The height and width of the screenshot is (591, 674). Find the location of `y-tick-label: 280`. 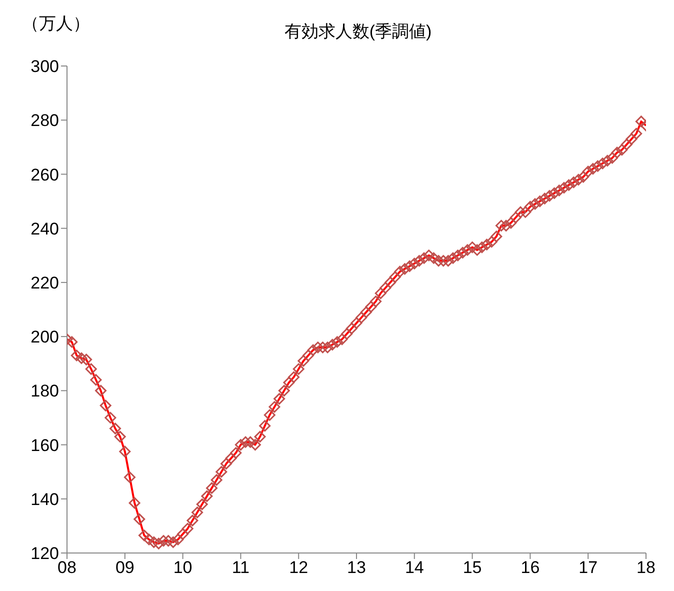

y-tick-label: 280 is located at coordinates (44, 120).